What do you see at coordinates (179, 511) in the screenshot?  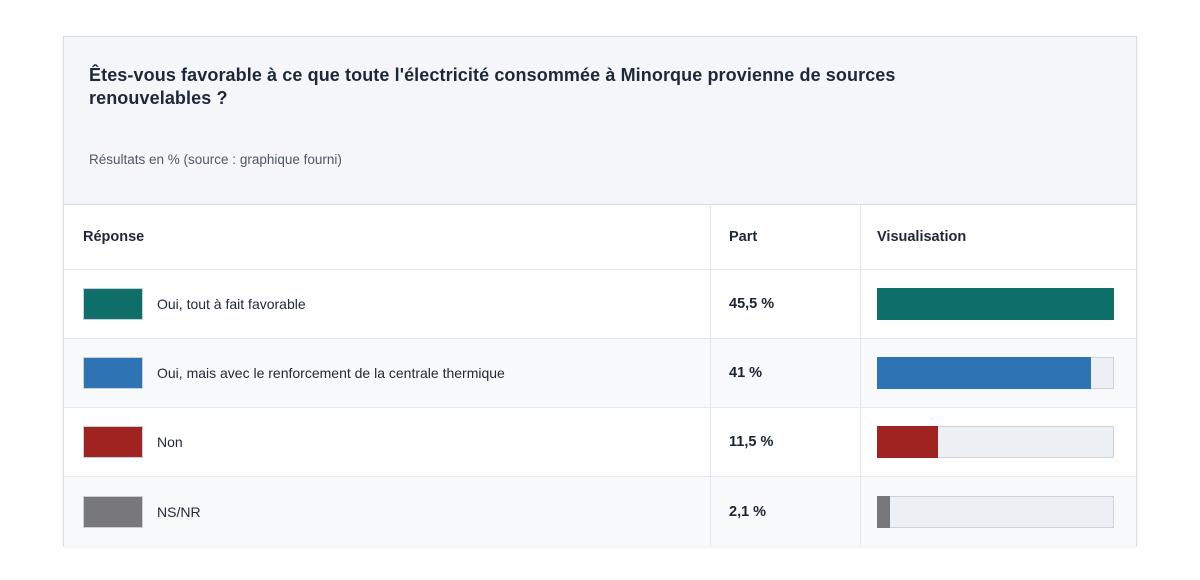 I see `response-label: NS/NR` at bounding box center [179, 511].